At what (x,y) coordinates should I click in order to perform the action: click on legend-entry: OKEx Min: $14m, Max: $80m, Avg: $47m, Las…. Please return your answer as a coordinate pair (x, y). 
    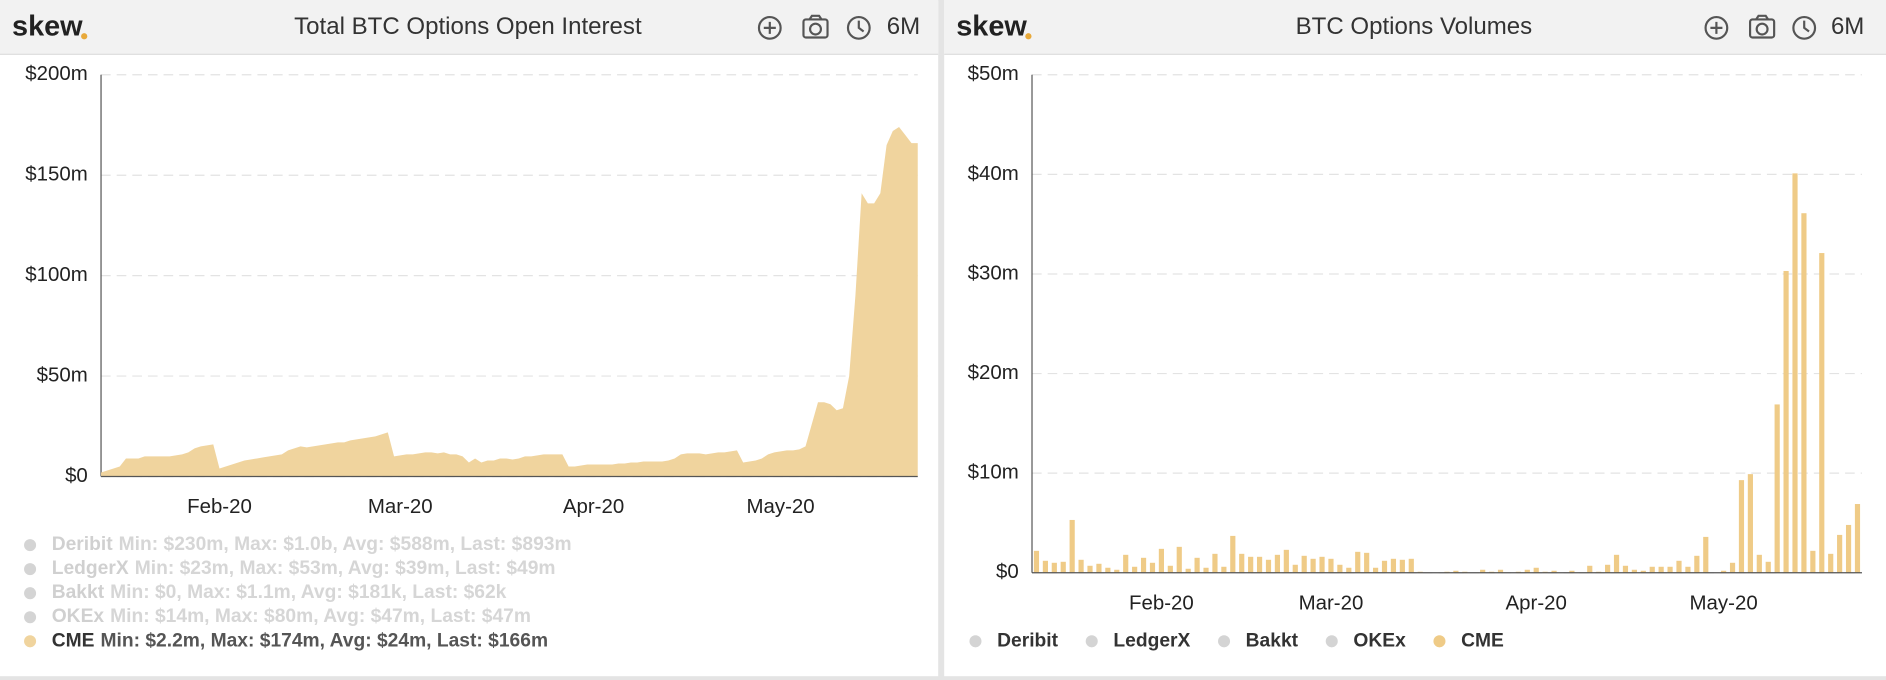
    Looking at the image, I should click on (291, 616).